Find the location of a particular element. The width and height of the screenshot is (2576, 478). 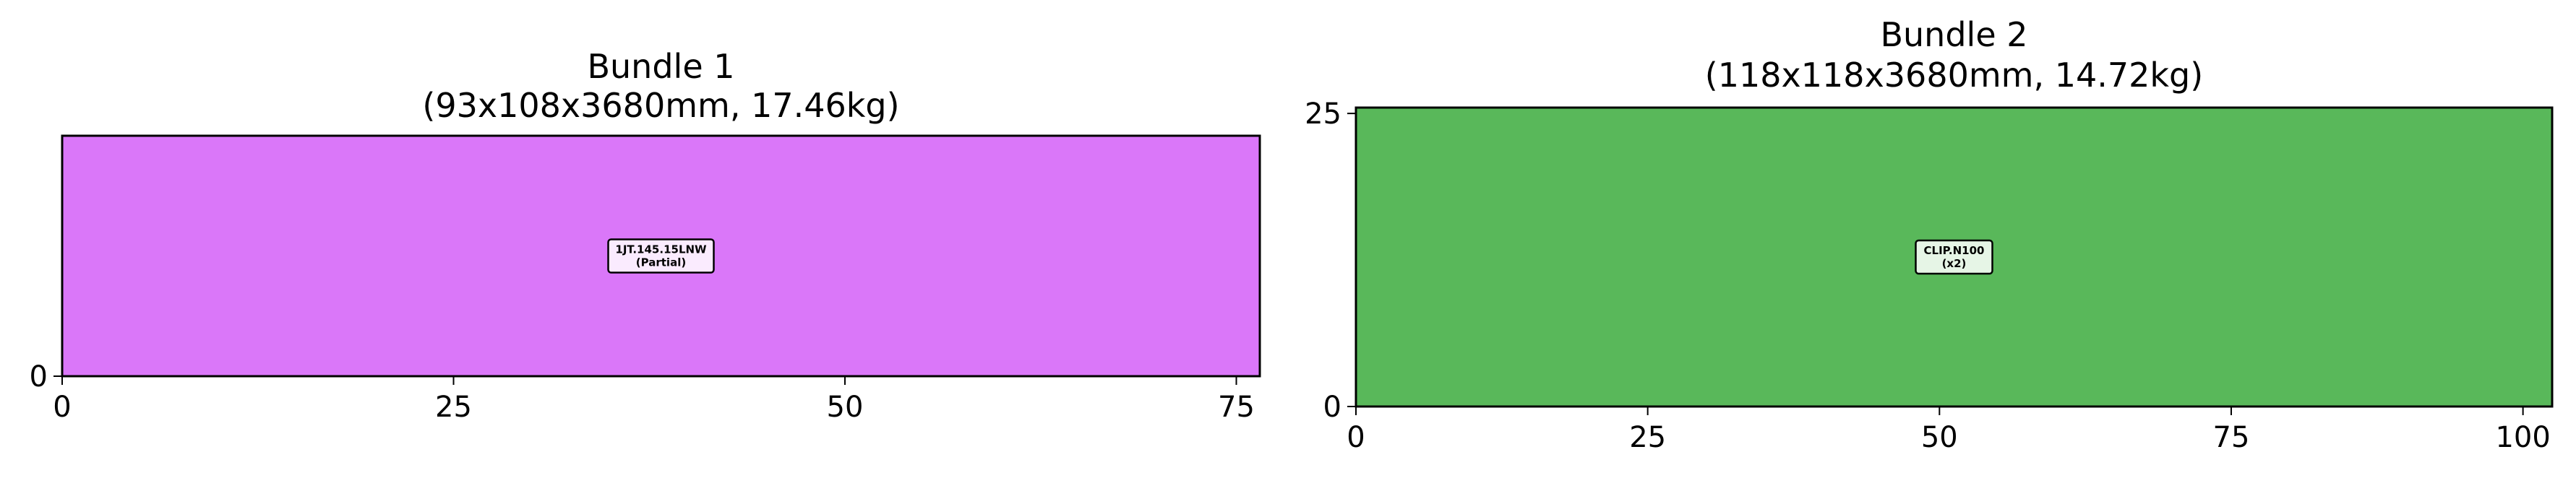

chart-title: Bundle 1 is located at coordinates (661, 66).